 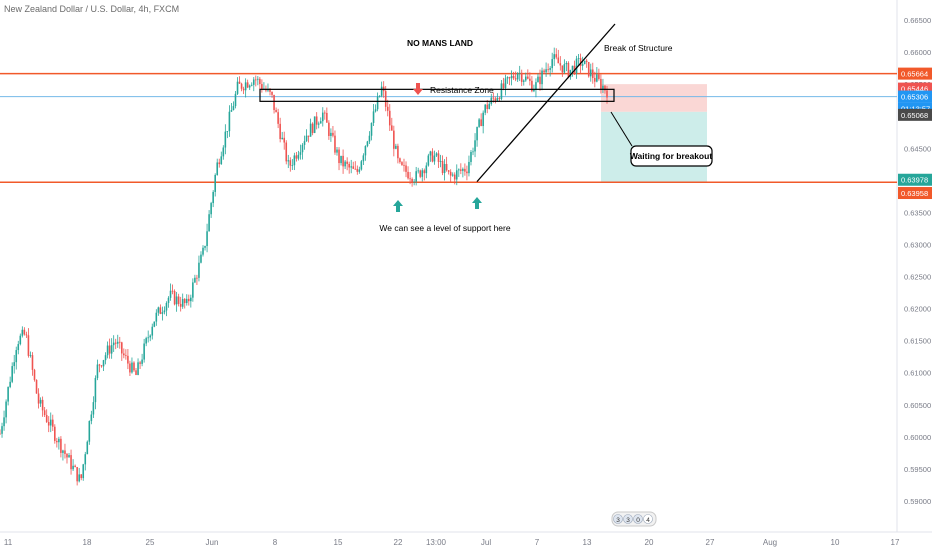 What do you see at coordinates (546, 103) in the screenshot?
I see `trendline` at bounding box center [546, 103].